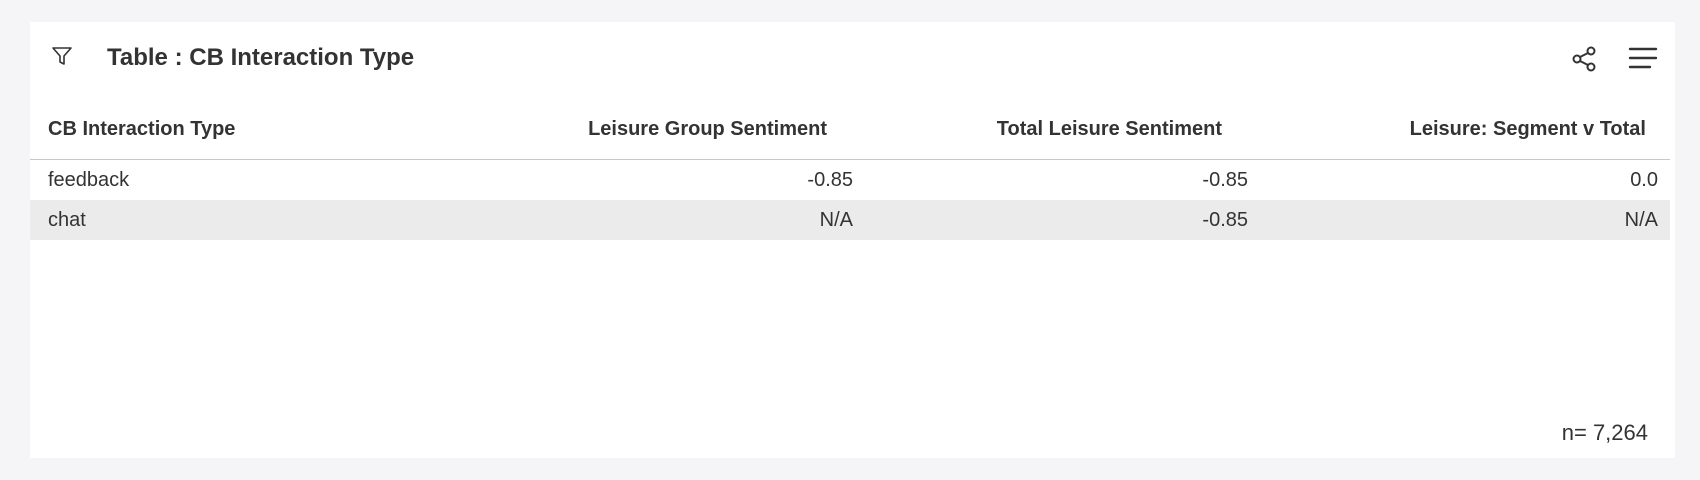  What do you see at coordinates (1604, 432) in the screenshot?
I see `sample-count: n= 7,264` at bounding box center [1604, 432].